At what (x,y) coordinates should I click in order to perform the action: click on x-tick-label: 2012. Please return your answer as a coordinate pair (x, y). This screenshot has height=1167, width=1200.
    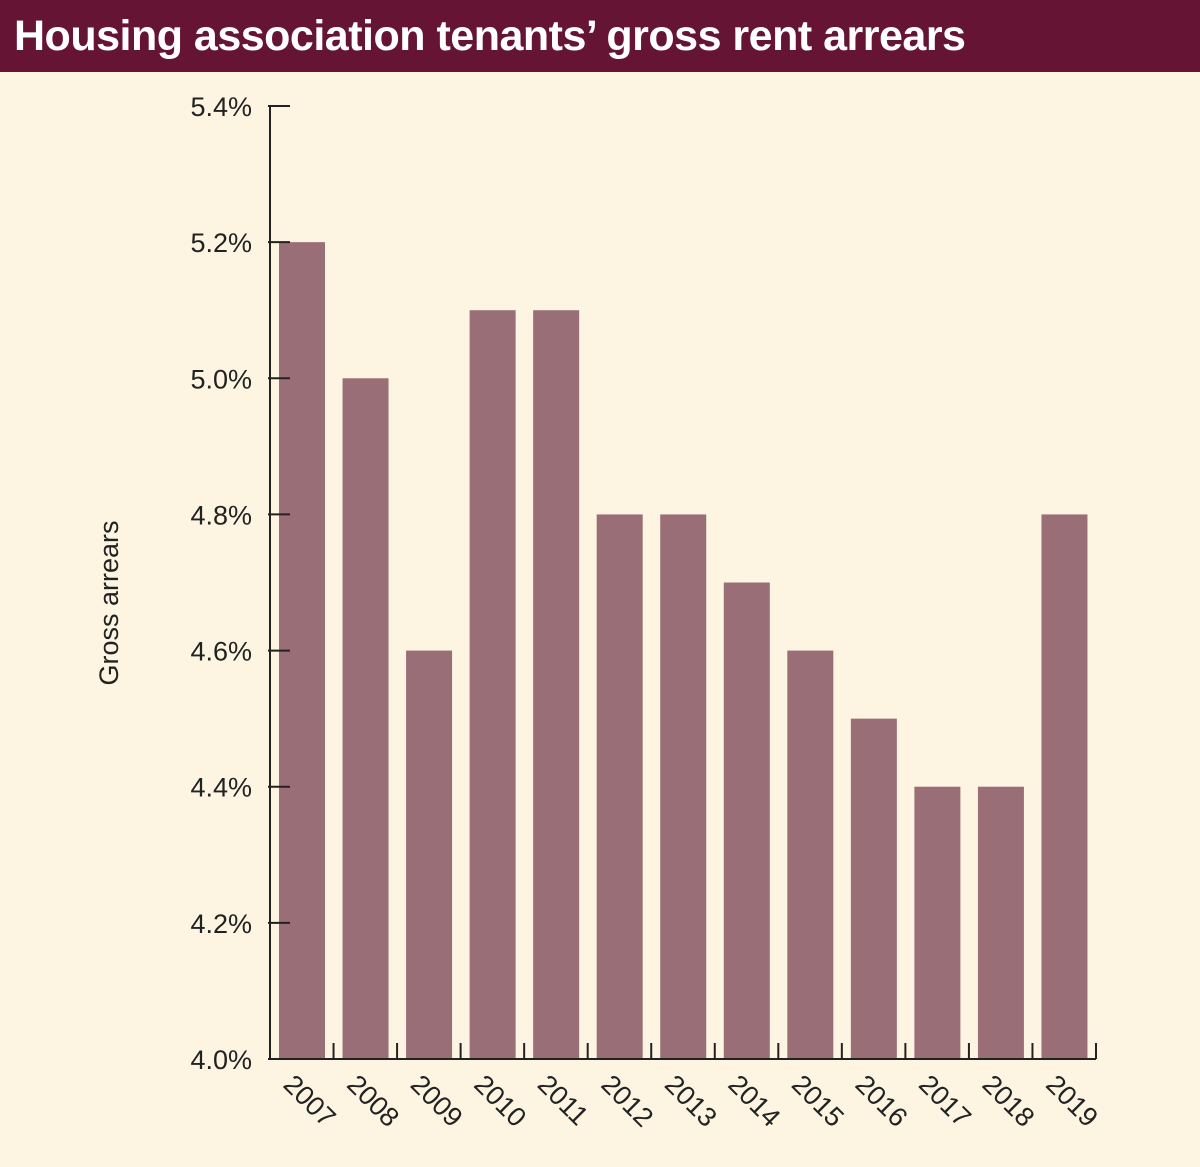
    Looking at the image, I should click on (627, 1101).